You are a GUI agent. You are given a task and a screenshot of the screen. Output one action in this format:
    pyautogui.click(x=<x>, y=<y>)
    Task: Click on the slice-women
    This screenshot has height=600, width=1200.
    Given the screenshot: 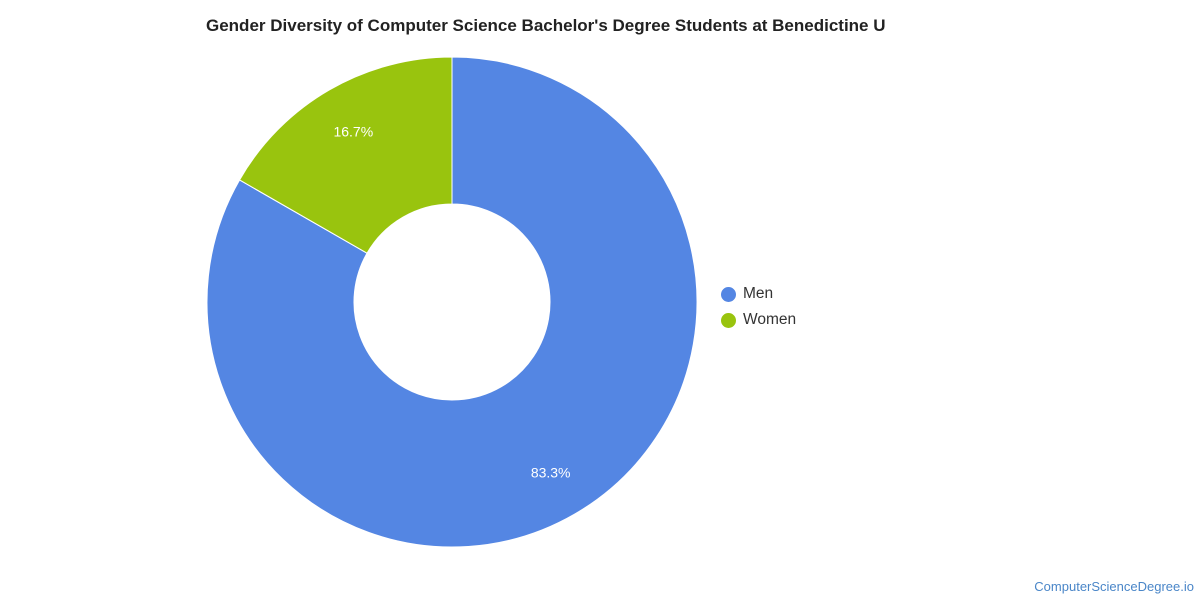 What is the action you would take?
    pyautogui.click(x=345, y=155)
    